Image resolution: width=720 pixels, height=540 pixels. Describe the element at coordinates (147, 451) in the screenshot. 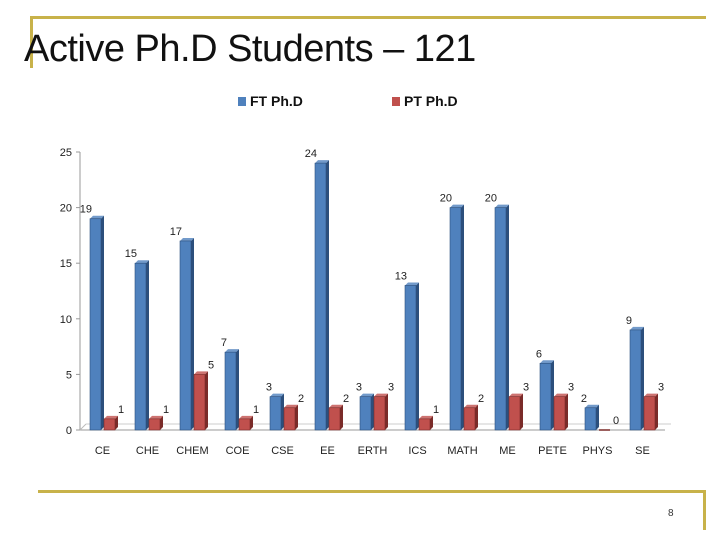

I see `x-category-label: CHE` at that location.